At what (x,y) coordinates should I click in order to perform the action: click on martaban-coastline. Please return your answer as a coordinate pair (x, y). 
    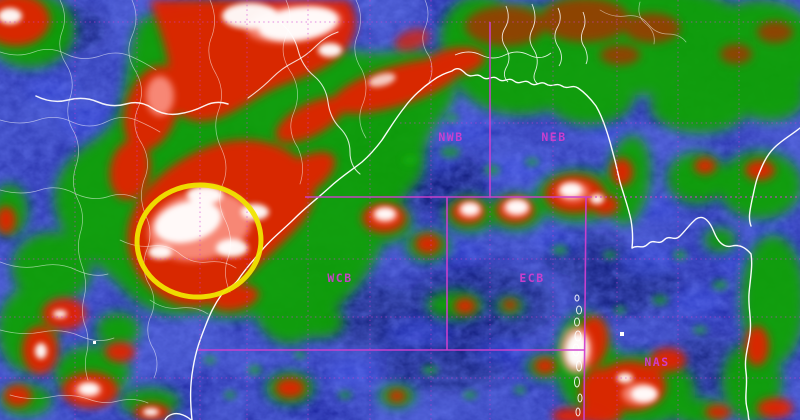
    Looking at the image, I should click on (774, 177).